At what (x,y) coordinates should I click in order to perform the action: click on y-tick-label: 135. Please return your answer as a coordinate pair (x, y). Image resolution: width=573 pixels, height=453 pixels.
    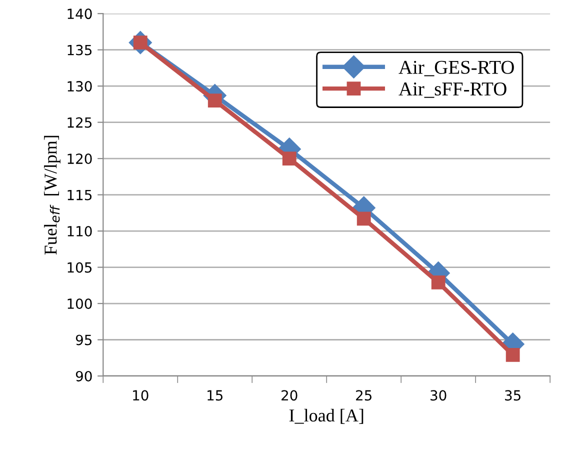
    Looking at the image, I should click on (80, 50).